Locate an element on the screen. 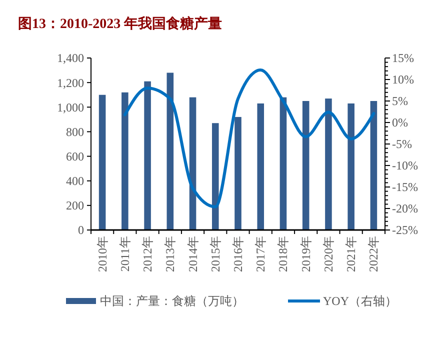 The image size is (430, 349). x-tick-label: 2019年 is located at coordinates (305, 254).